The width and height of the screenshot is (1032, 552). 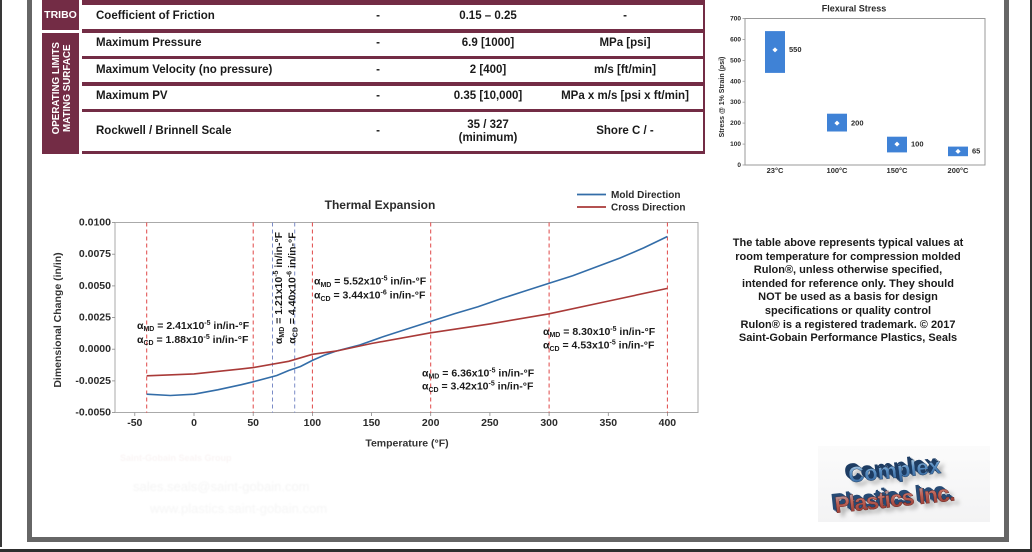 I want to click on svg-text: 0.0000, so click(x=95, y=349).